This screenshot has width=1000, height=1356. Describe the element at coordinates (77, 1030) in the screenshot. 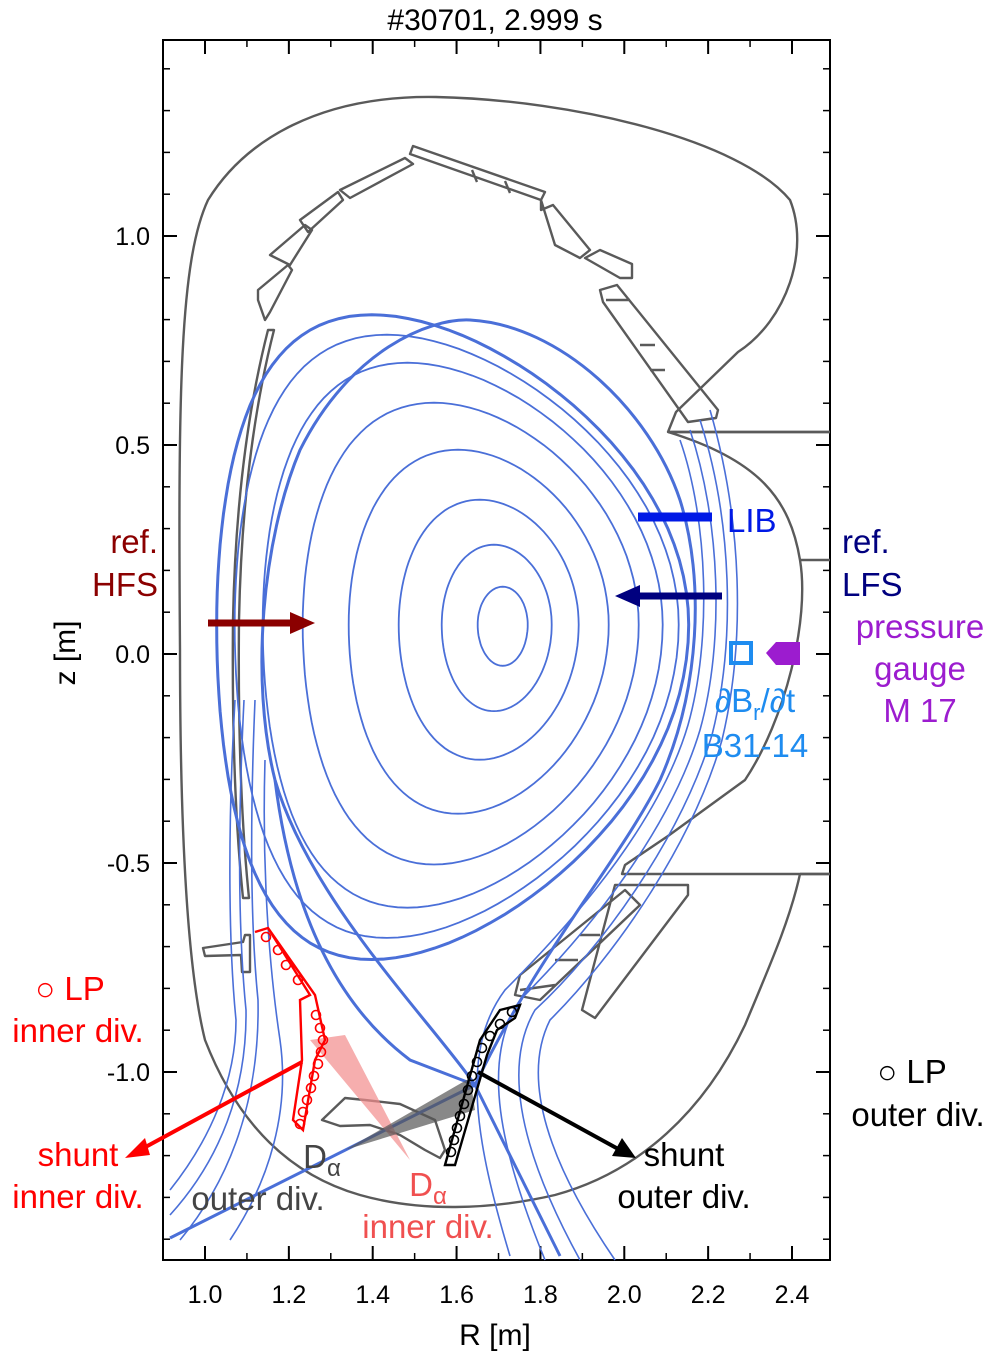

I see `lp-inner-line2: inner div.` at that location.